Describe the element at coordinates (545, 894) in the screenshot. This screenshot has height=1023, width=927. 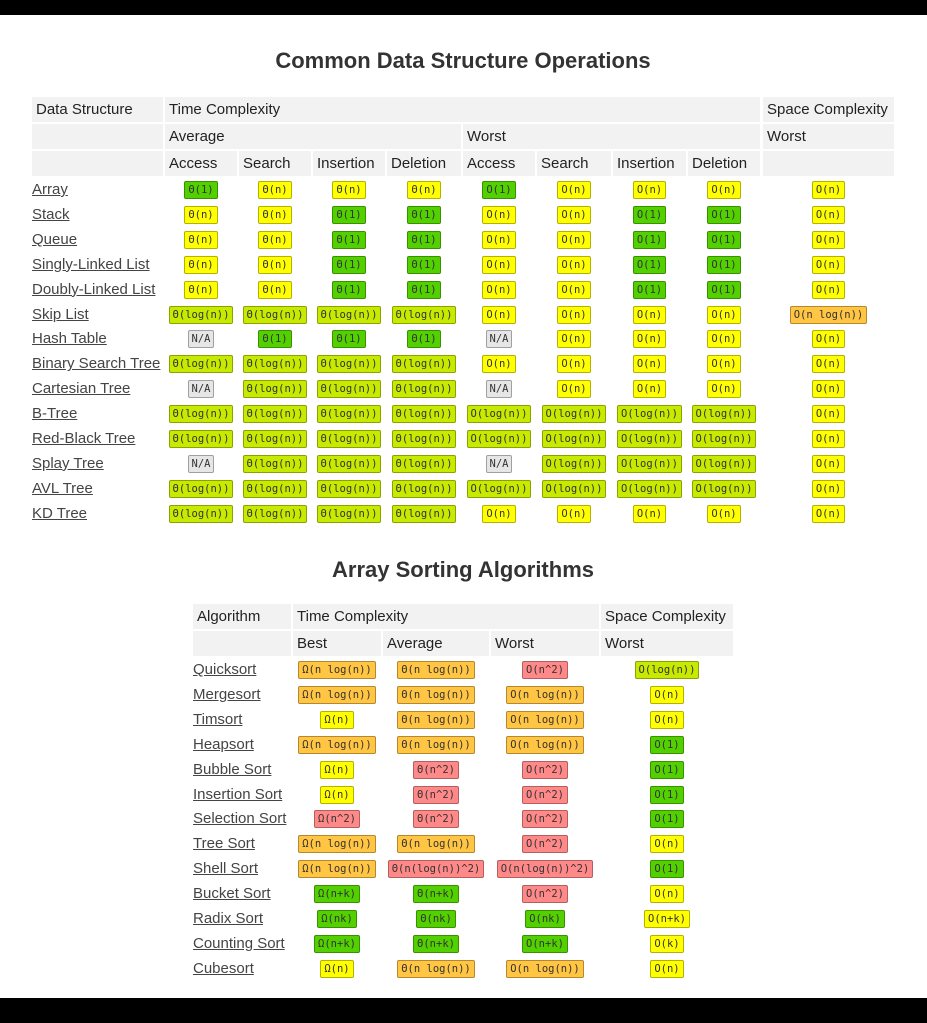
I see `cell: O(n^2)` at that location.